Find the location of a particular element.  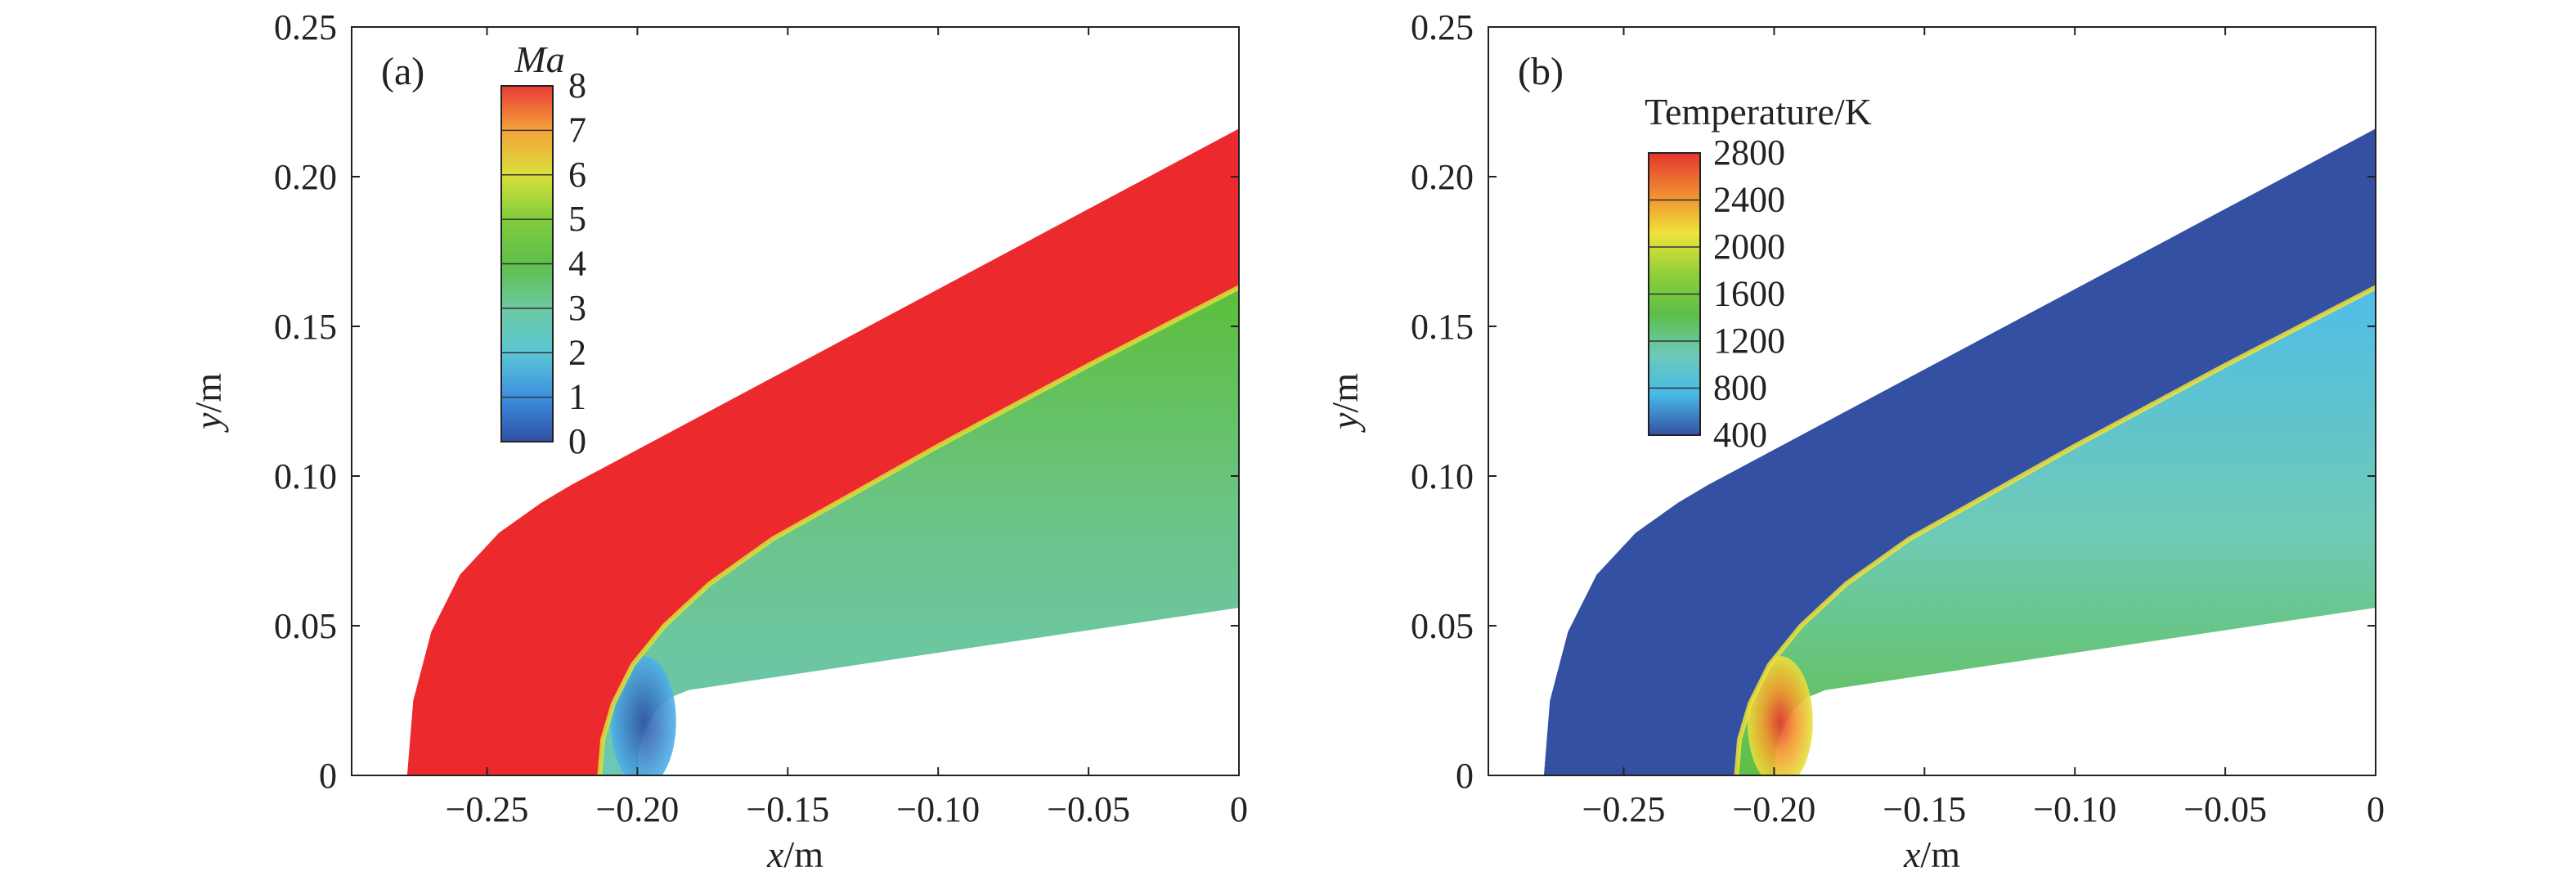

colorbar-tick-label: 1 is located at coordinates (577, 397).